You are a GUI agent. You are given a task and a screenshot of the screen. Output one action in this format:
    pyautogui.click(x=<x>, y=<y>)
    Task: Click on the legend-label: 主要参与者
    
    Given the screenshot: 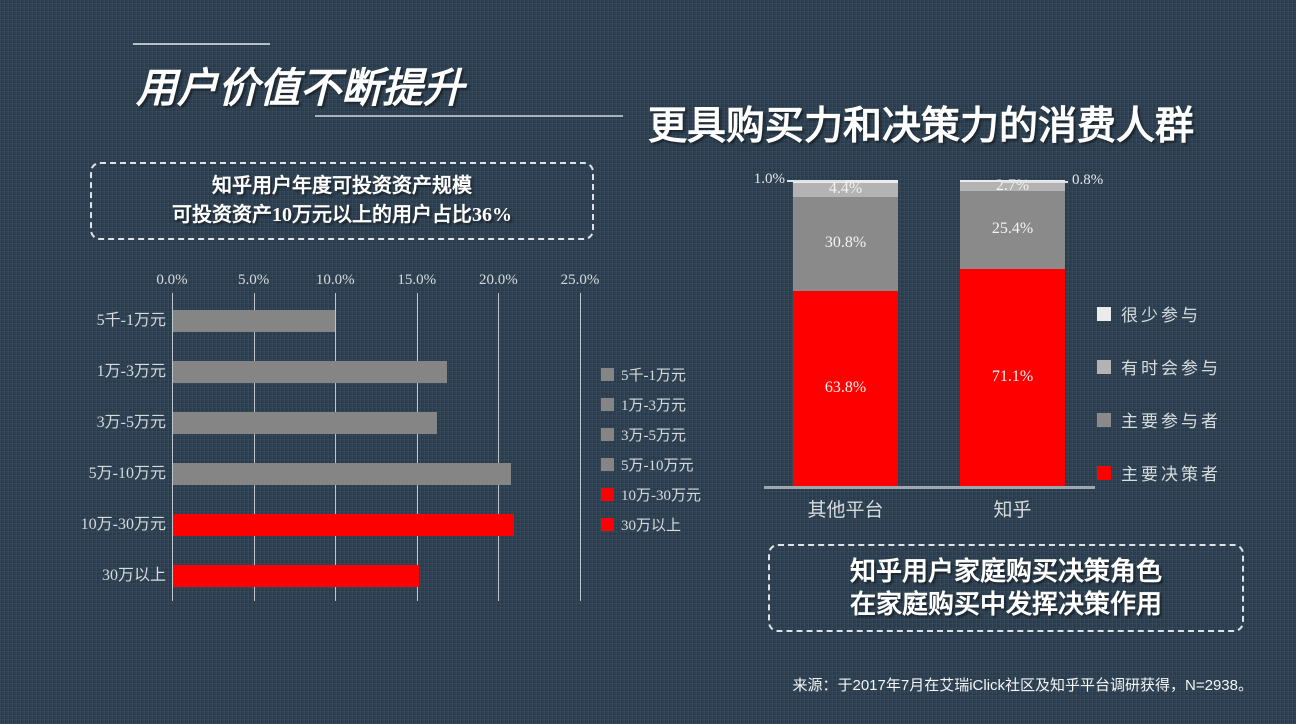 What is the action you would take?
    pyautogui.click(x=1171, y=421)
    